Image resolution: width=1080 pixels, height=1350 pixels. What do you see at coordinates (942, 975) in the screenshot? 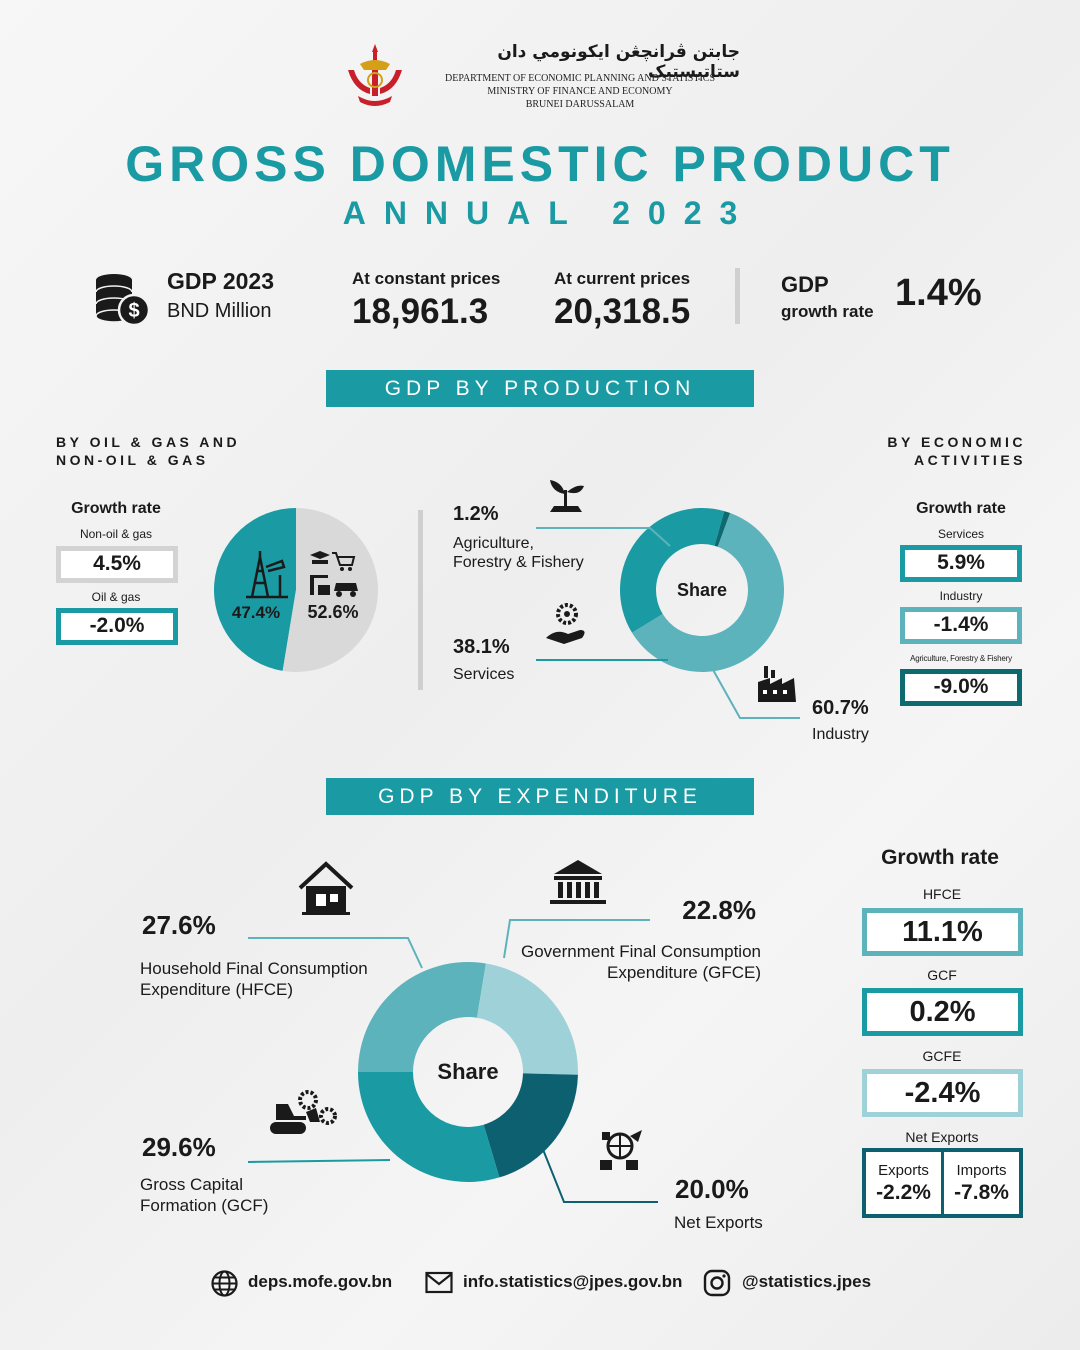
I see `gcf-growth-label: GCF` at bounding box center [942, 975].